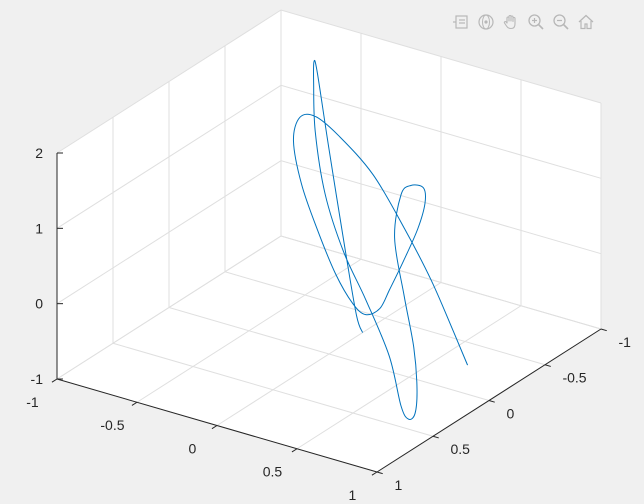 The height and width of the screenshot is (504, 644). What do you see at coordinates (460, 449) in the screenshot?
I see `y-tick-label: 0.5` at bounding box center [460, 449].